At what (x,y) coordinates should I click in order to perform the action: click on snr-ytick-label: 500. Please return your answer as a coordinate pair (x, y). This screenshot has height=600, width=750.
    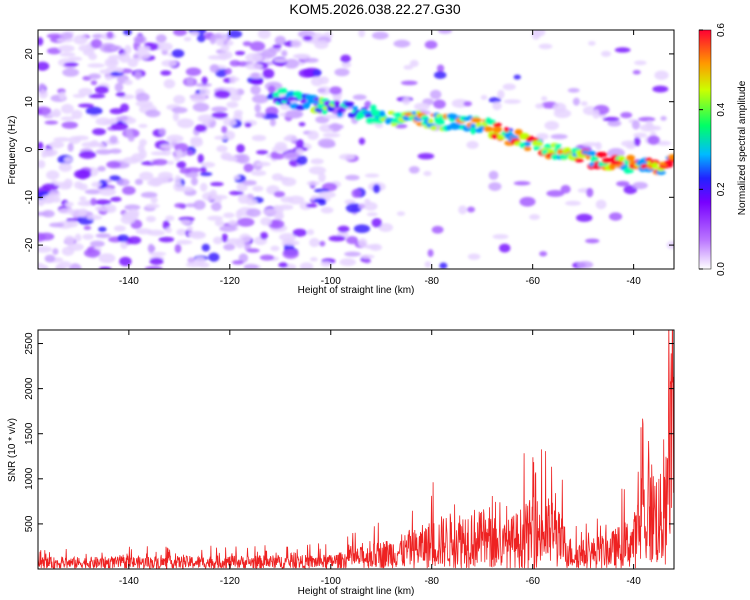
    Looking at the image, I should click on (29, 523).